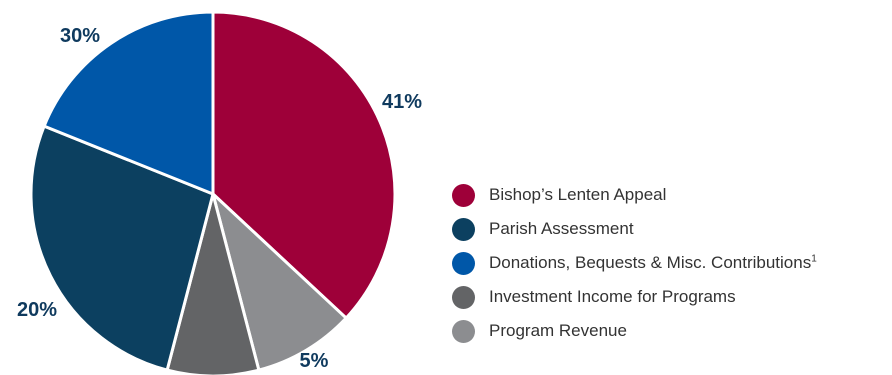 This screenshot has height=375, width=892. Describe the element at coordinates (577, 195) in the screenshot. I see `legend-label-bishops-lenten-appeal: Bishop’s Lenten Appeal` at that location.